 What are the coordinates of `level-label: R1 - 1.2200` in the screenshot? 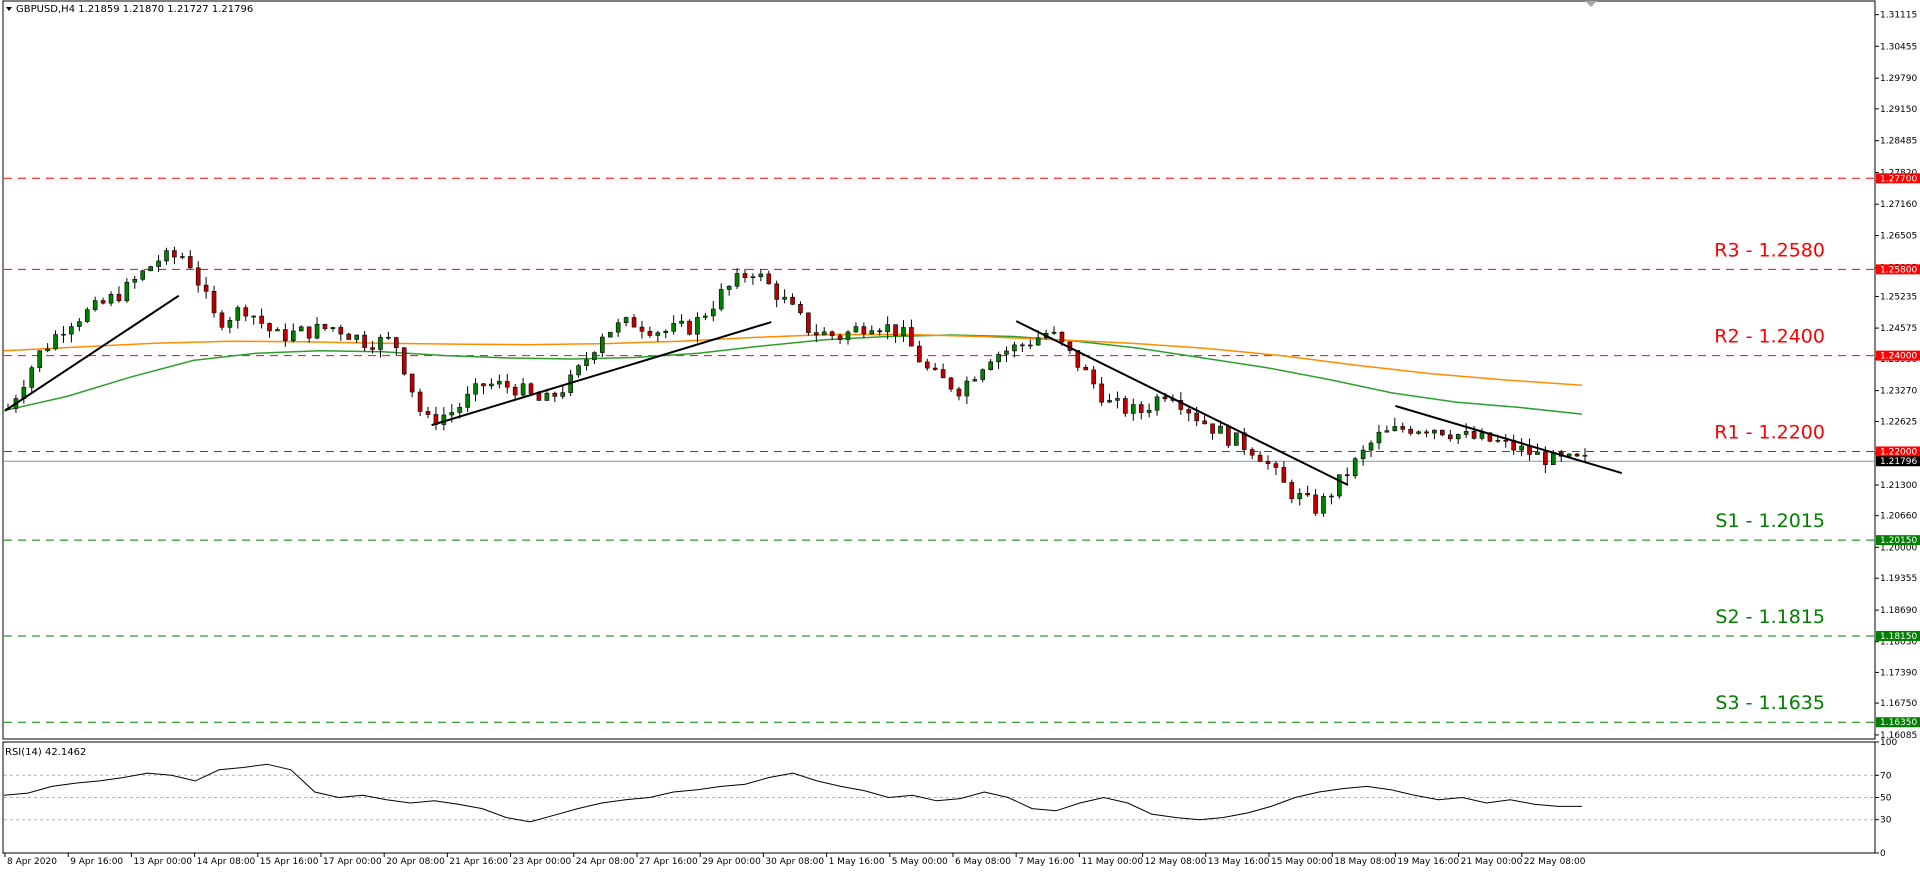 It's located at (1769, 432).